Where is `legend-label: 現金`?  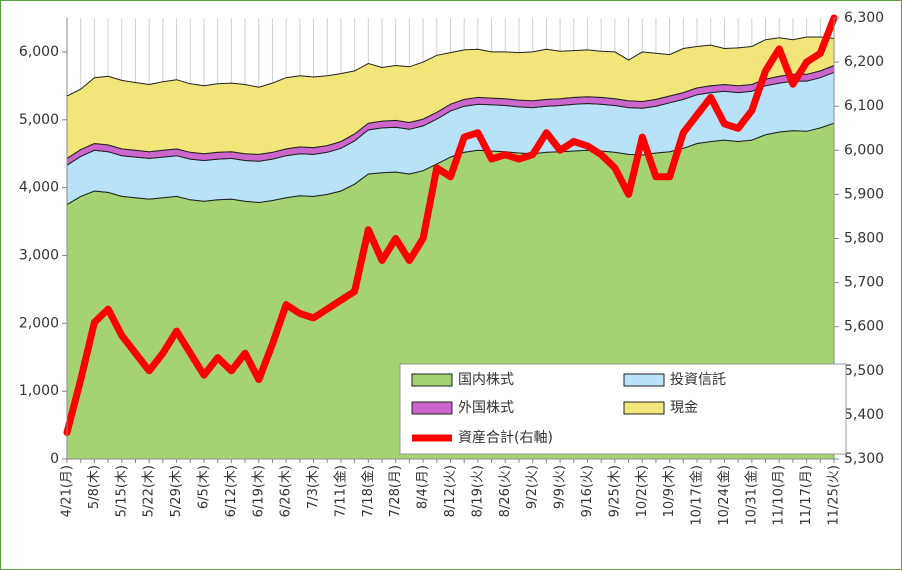 legend-label: 現金 is located at coordinates (684, 408).